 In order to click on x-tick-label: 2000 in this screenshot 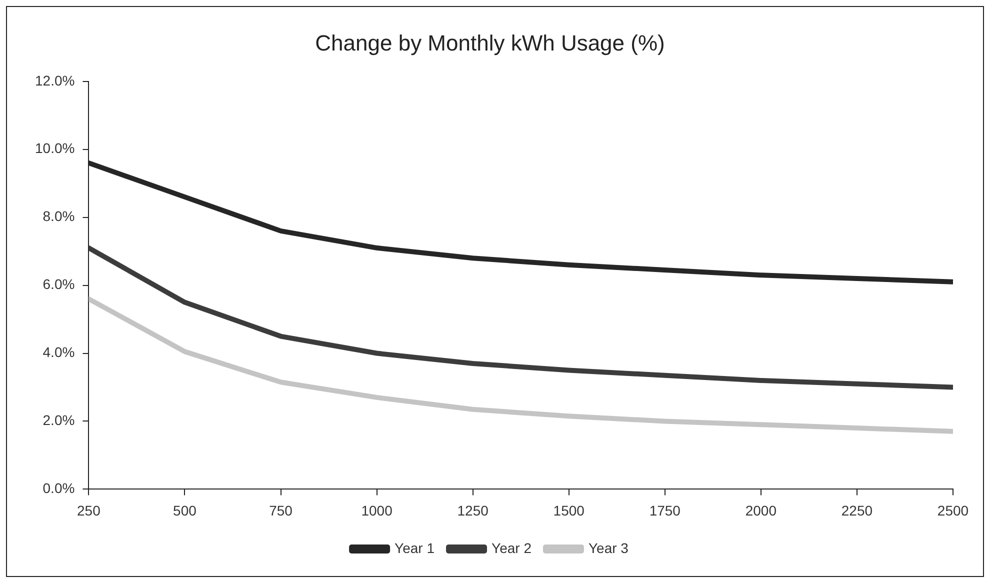, I will do `click(761, 510)`.